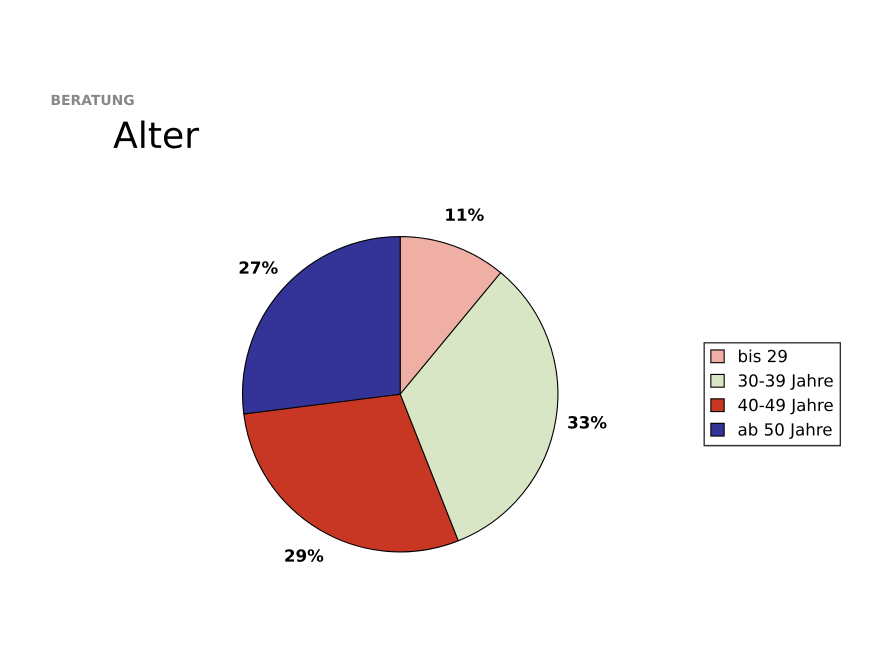 The width and height of the screenshot is (870, 657). Describe the element at coordinates (763, 355) in the screenshot. I see `legend-label: bis 29` at that location.